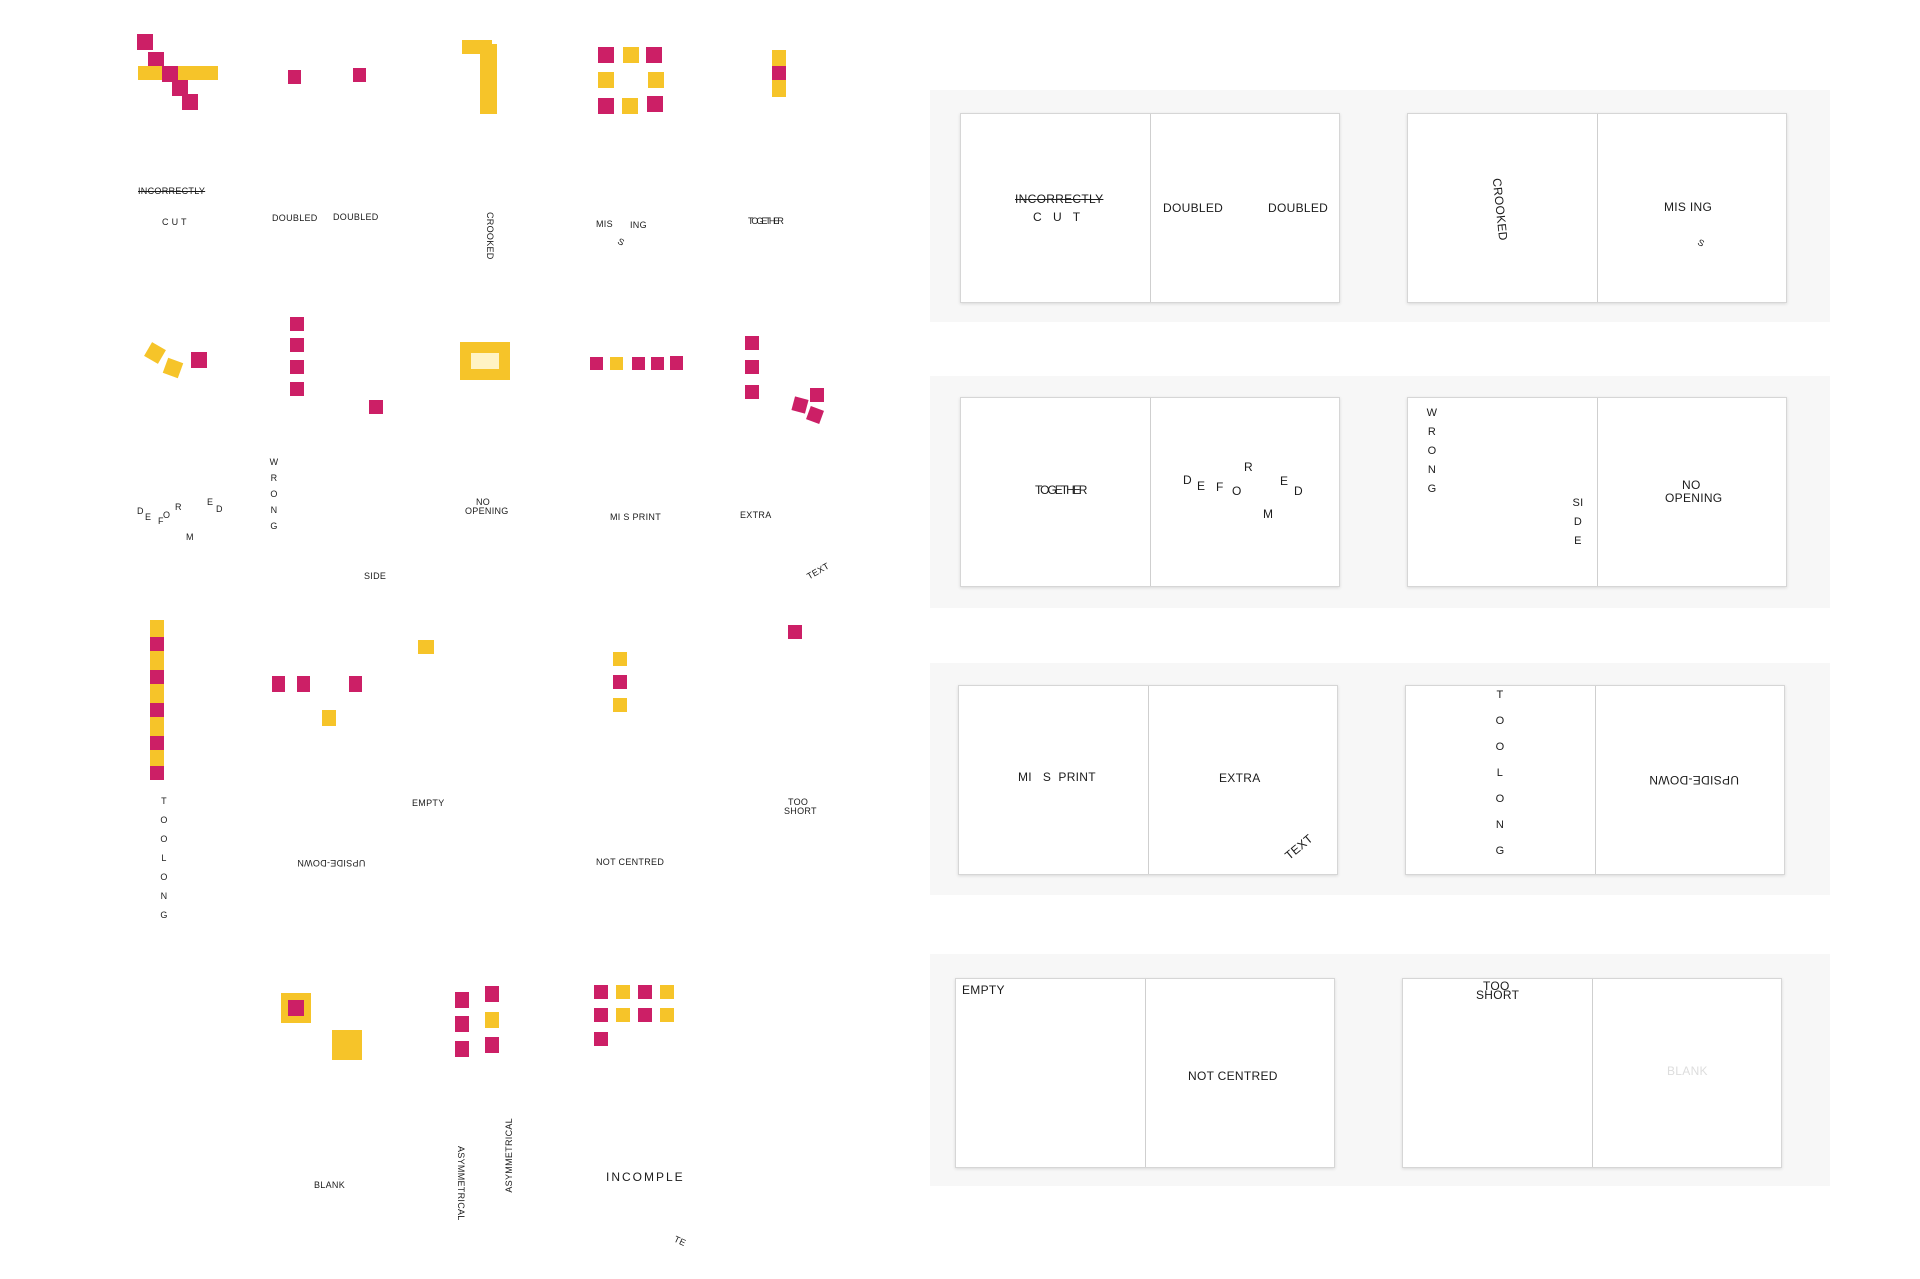  Describe the element at coordinates (636, 517) in the screenshot. I see `label-misprint: MI S PRINT` at that location.